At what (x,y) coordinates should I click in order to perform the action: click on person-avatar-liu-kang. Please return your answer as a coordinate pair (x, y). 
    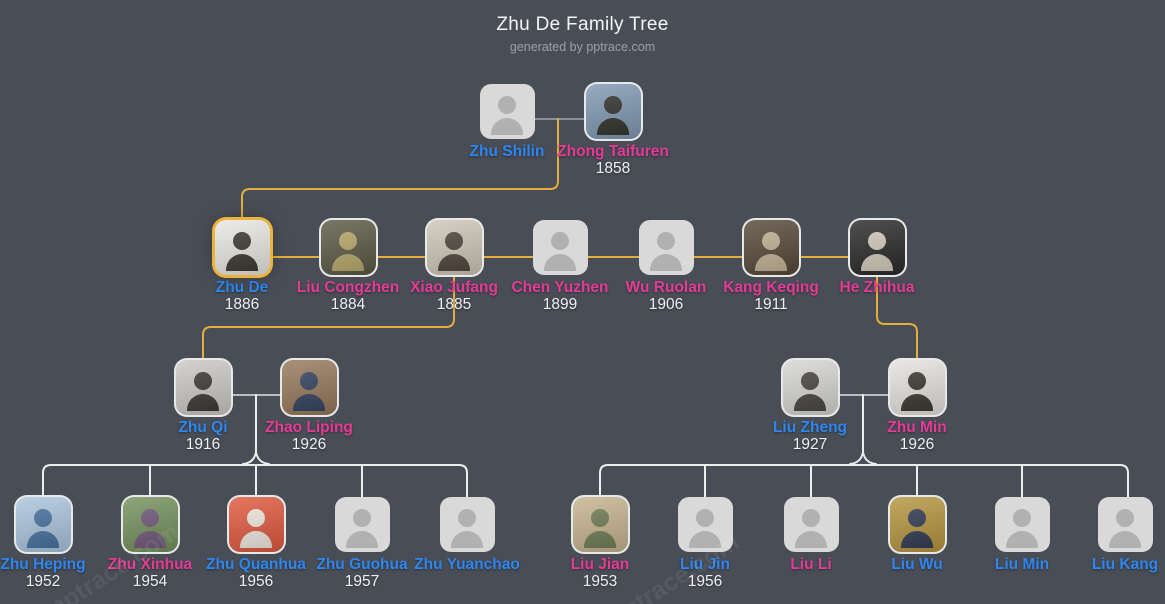
    Looking at the image, I should click on (1125, 524).